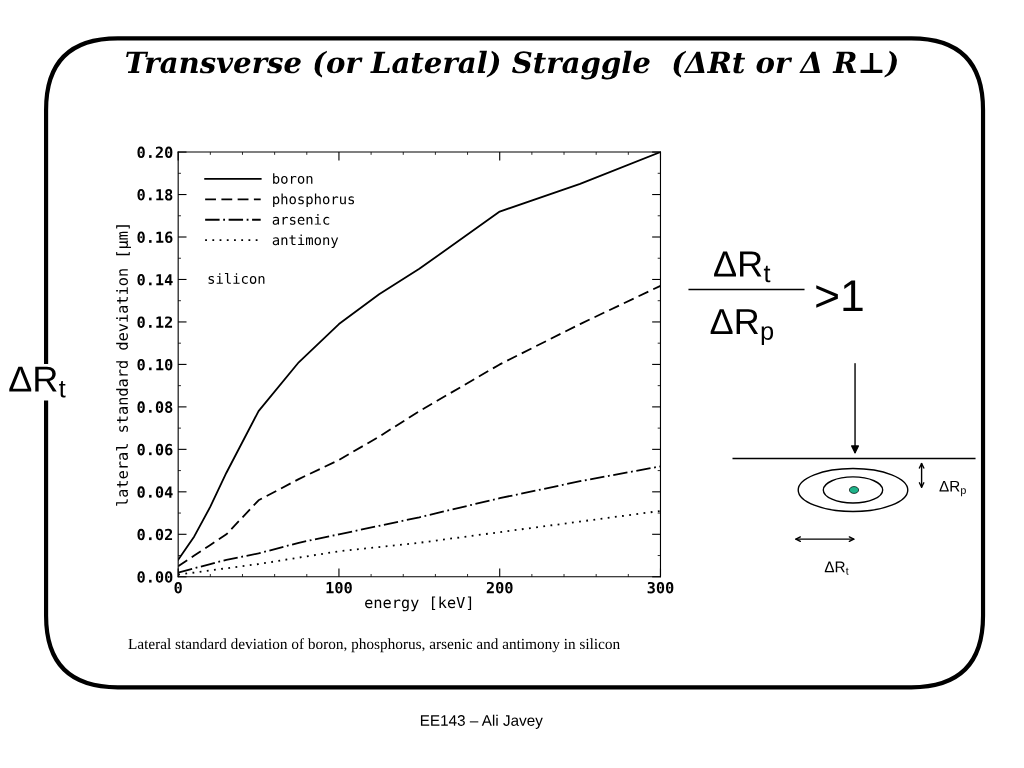 The height and width of the screenshot is (768, 1024). Describe the element at coordinates (418, 604) in the screenshot. I see `x-axis-title: energy [keV]` at that location.